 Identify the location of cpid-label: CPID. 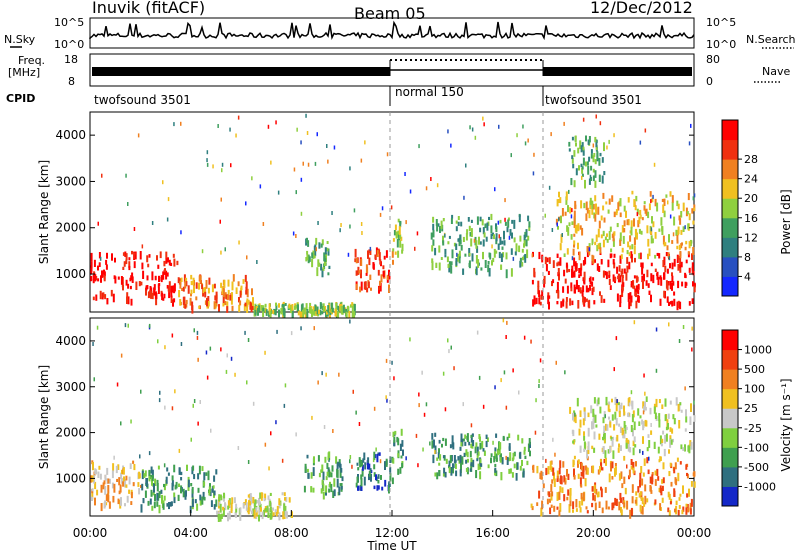
(20, 98).